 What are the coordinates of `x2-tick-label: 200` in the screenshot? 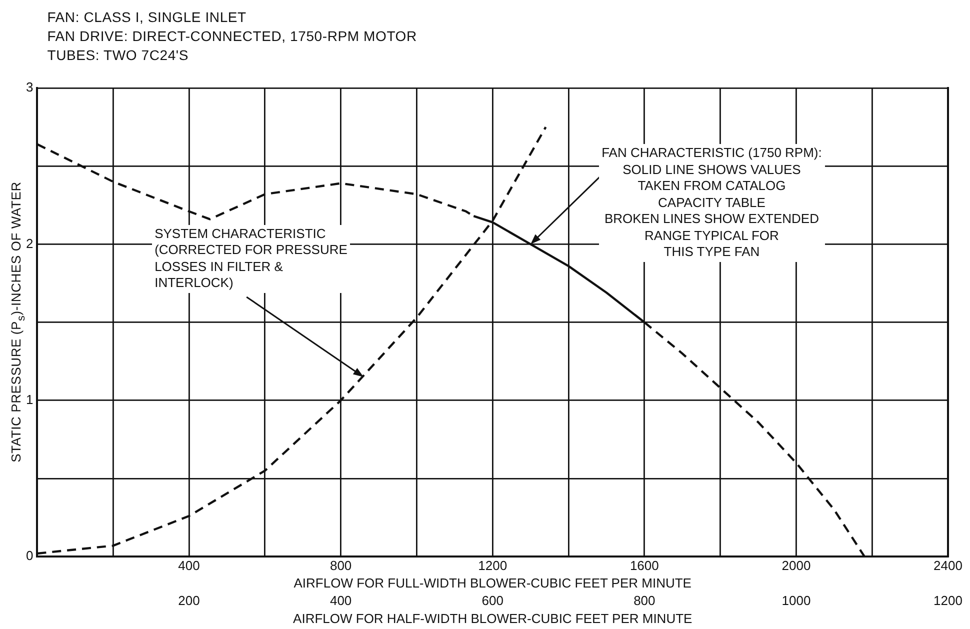 It's located at (189, 600).